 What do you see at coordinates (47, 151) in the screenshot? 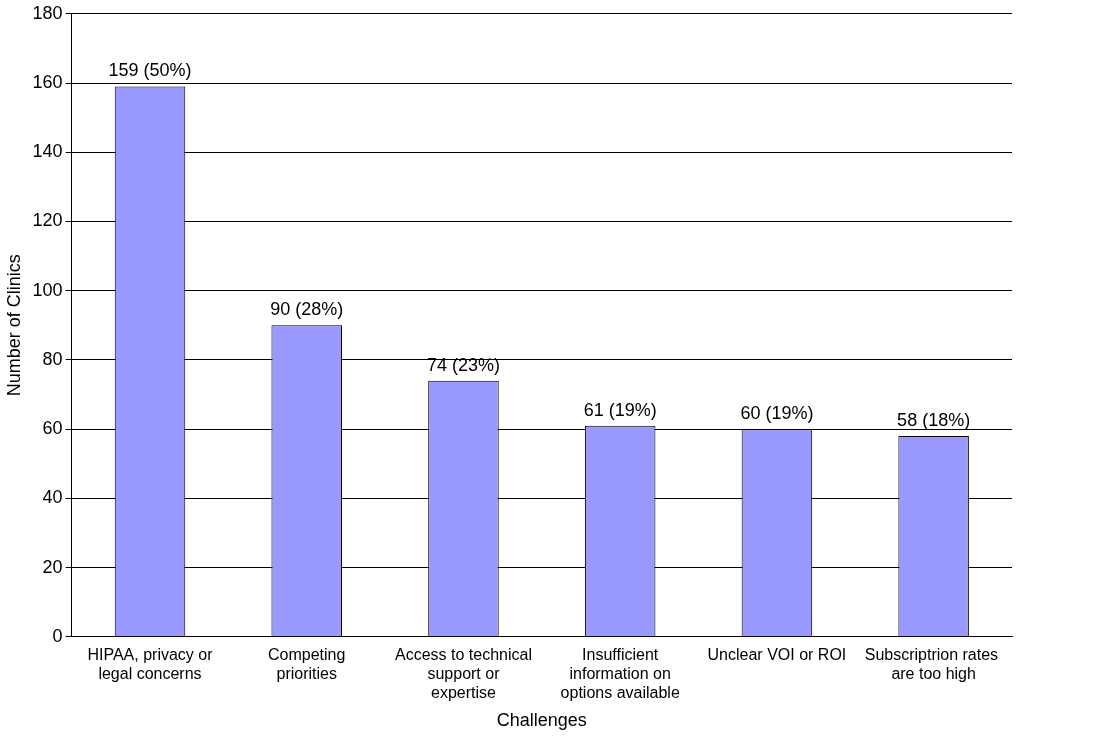
I see `y-tick-label: 140` at bounding box center [47, 151].